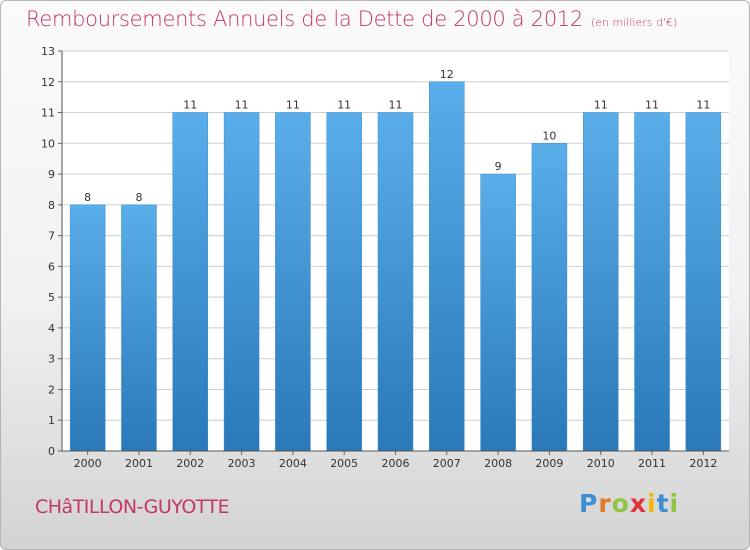 This screenshot has height=550, width=750. Describe the element at coordinates (620, 503) in the screenshot. I see `logo-letter: o` at that location.